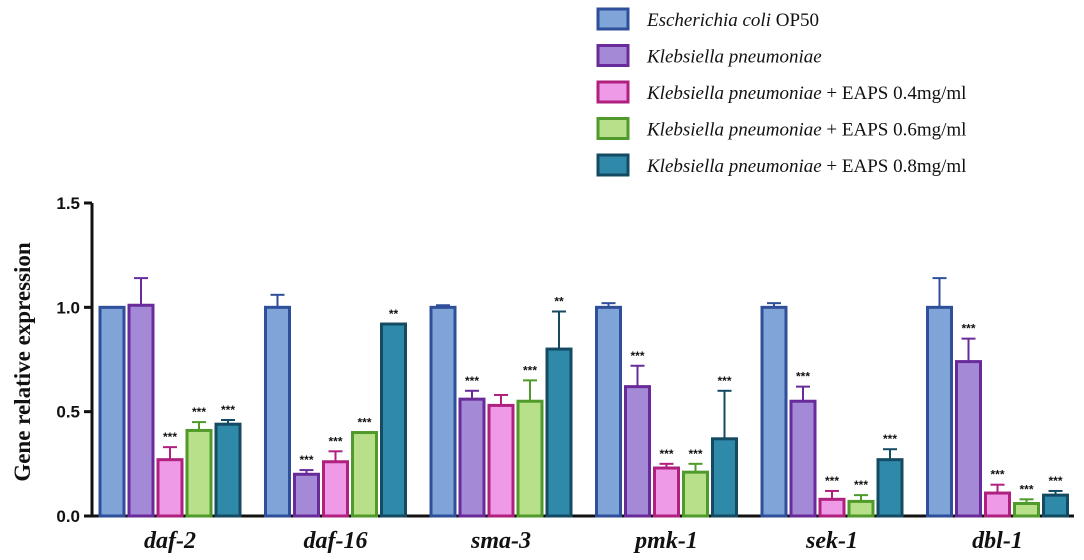 The width and height of the screenshot is (1084, 560). What do you see at coordinates (583, 541) in the screenshot?
I see `x-axis-category-labels: daf-2 daf-16 sma-3 pmk-1 sek-1 dbl-1` at bounding box center [583, 541].